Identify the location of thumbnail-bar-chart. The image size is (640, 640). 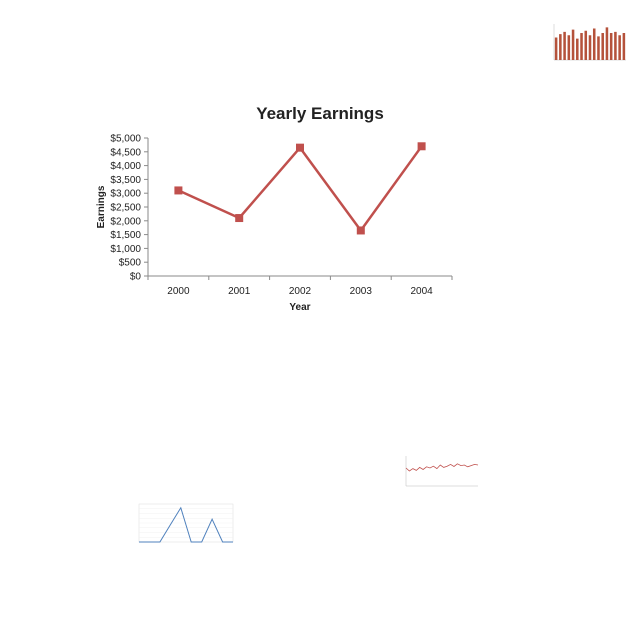
(589, 42).